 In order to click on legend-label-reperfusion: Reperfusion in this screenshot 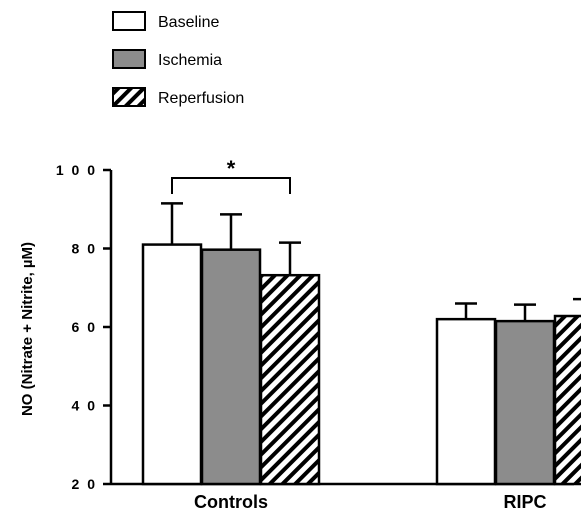, I will do `click(201, 98)`.